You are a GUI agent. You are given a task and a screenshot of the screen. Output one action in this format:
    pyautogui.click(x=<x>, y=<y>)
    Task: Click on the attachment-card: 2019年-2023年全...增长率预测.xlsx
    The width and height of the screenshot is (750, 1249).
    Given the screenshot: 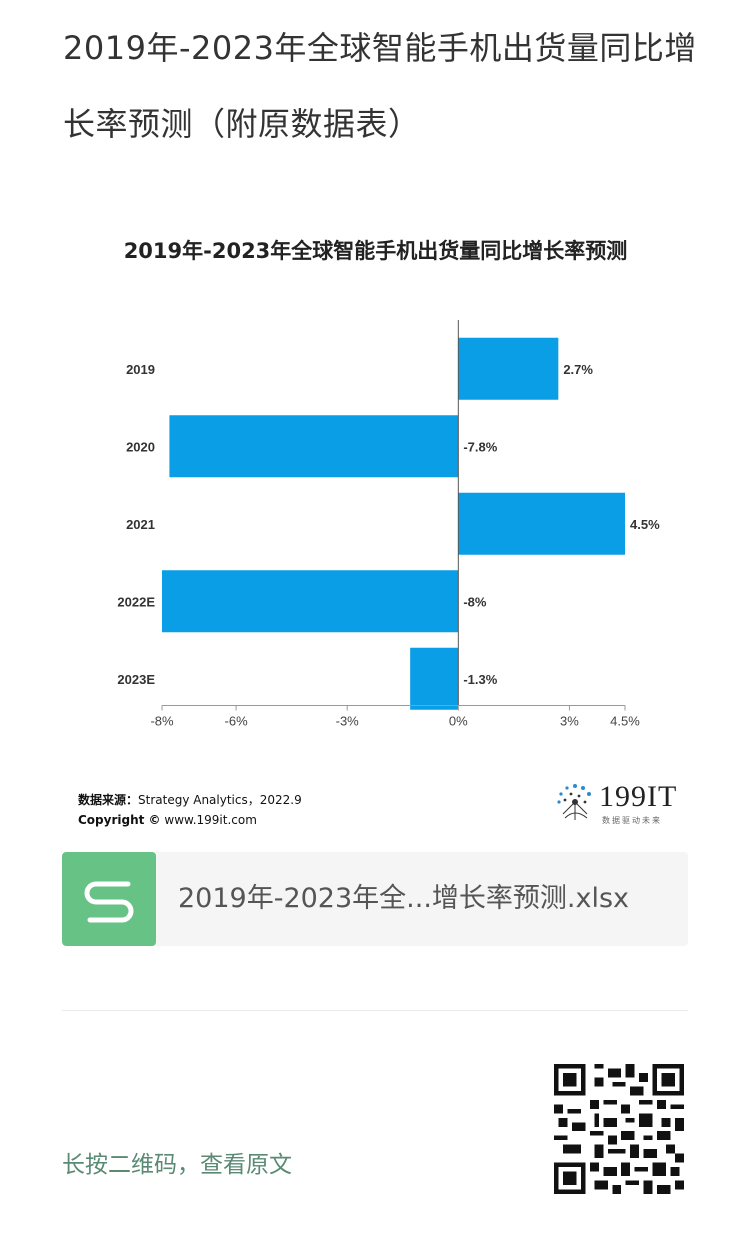 What is the action you would take?
    pyautogui.click(x=375, y=899)
    